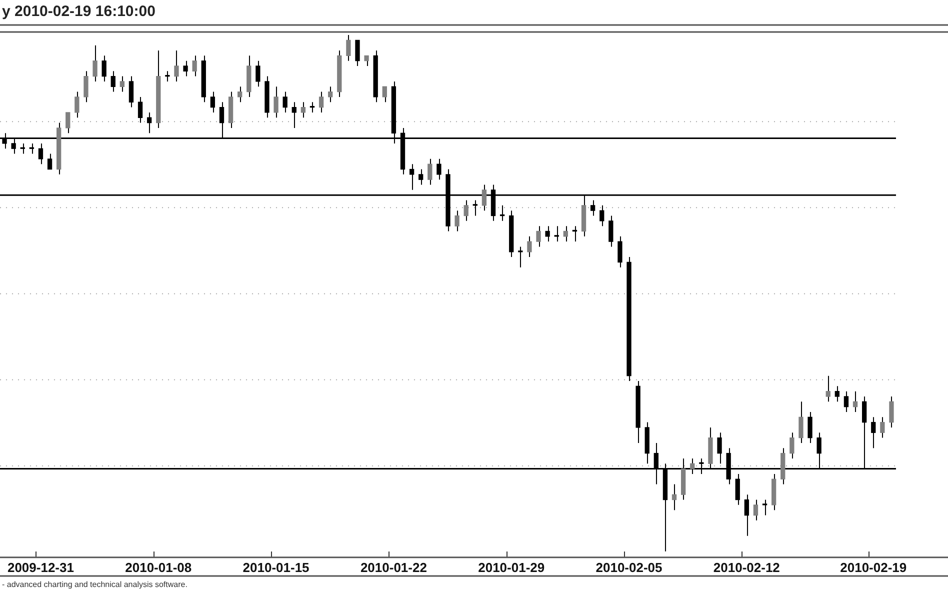 Image resolution: width=948 pixels, height=593 pixels. What do you see at coordinates (511, 567) in the screenshot?
I see `x-tick-label: 2010-01-29` at bounding box center [511, 567].